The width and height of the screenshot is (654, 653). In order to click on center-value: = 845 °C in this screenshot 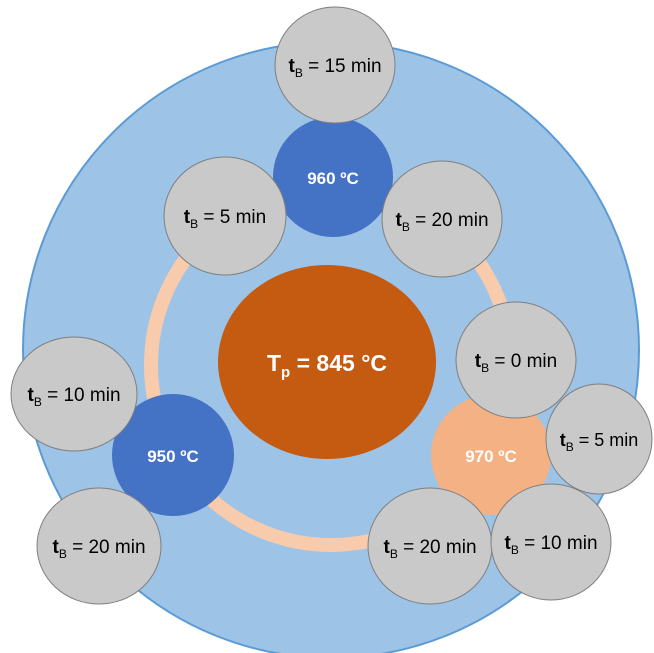, I will do `click(338, 363)`.